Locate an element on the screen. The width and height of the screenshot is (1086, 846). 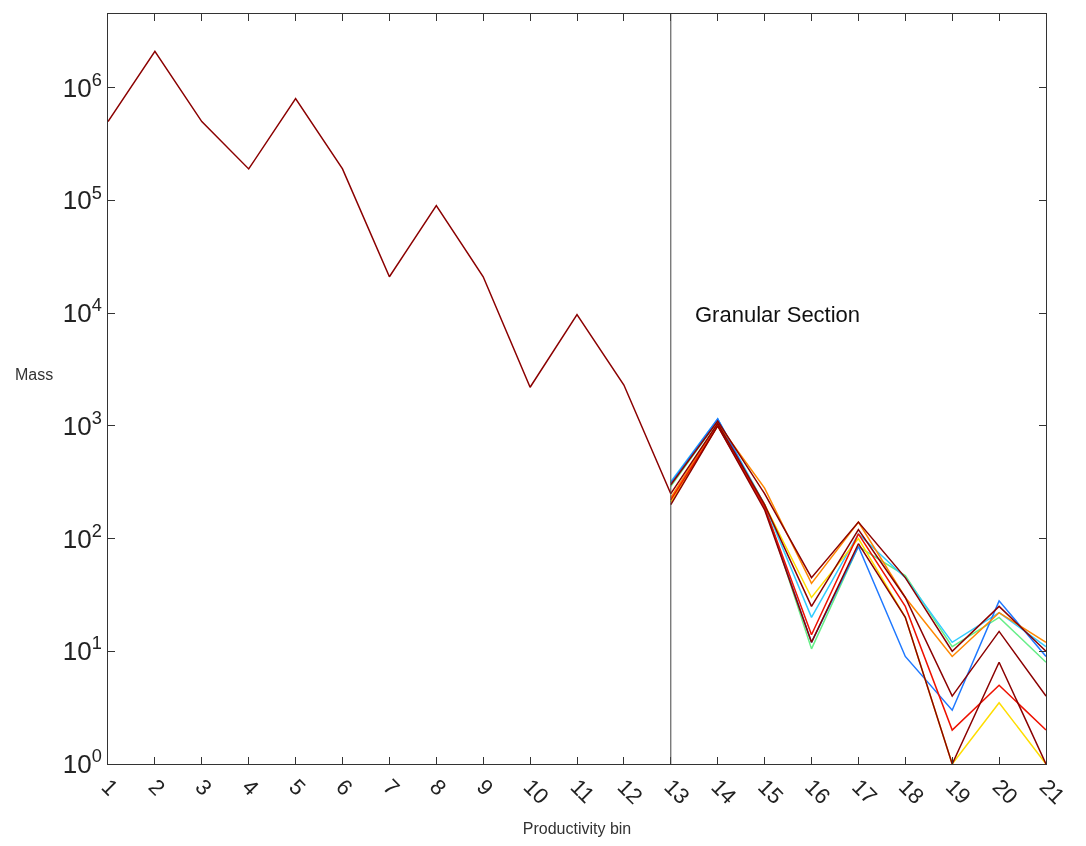
x-tick-label: 9 is located at coordinates (485, 787).